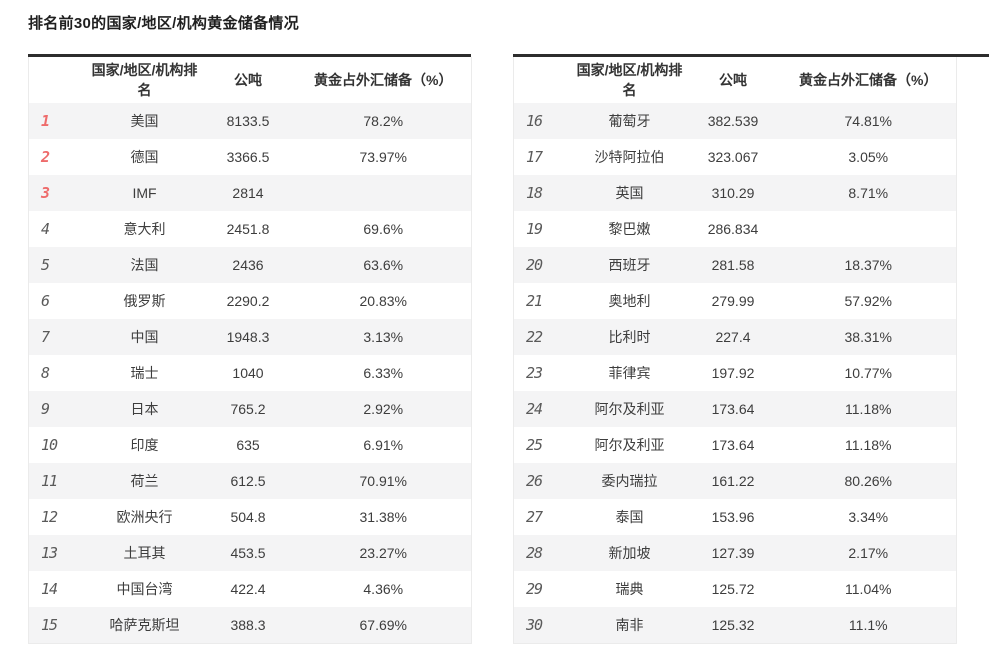 This screenshot has width=989, height=651. Describe the element at coordinates (534, 265) in the screenshot. I see `rank-cell: 20` at that location.